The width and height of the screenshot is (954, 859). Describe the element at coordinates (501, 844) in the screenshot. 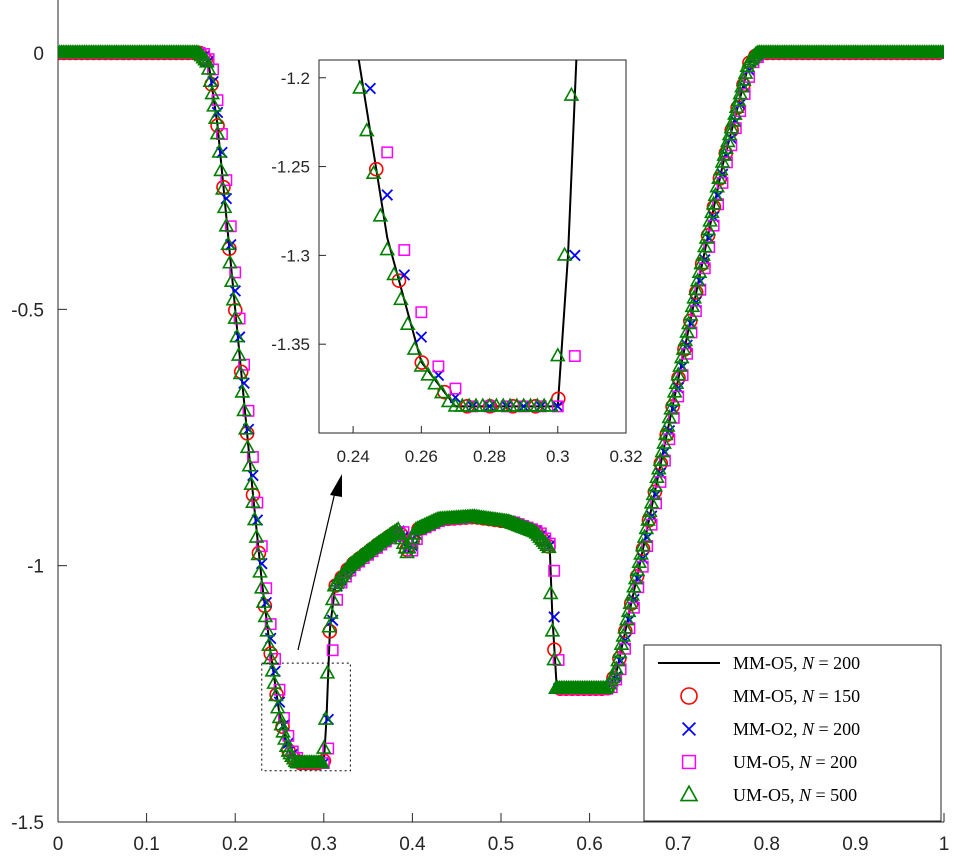

I see `x-tick-label: 0.5` at that location.